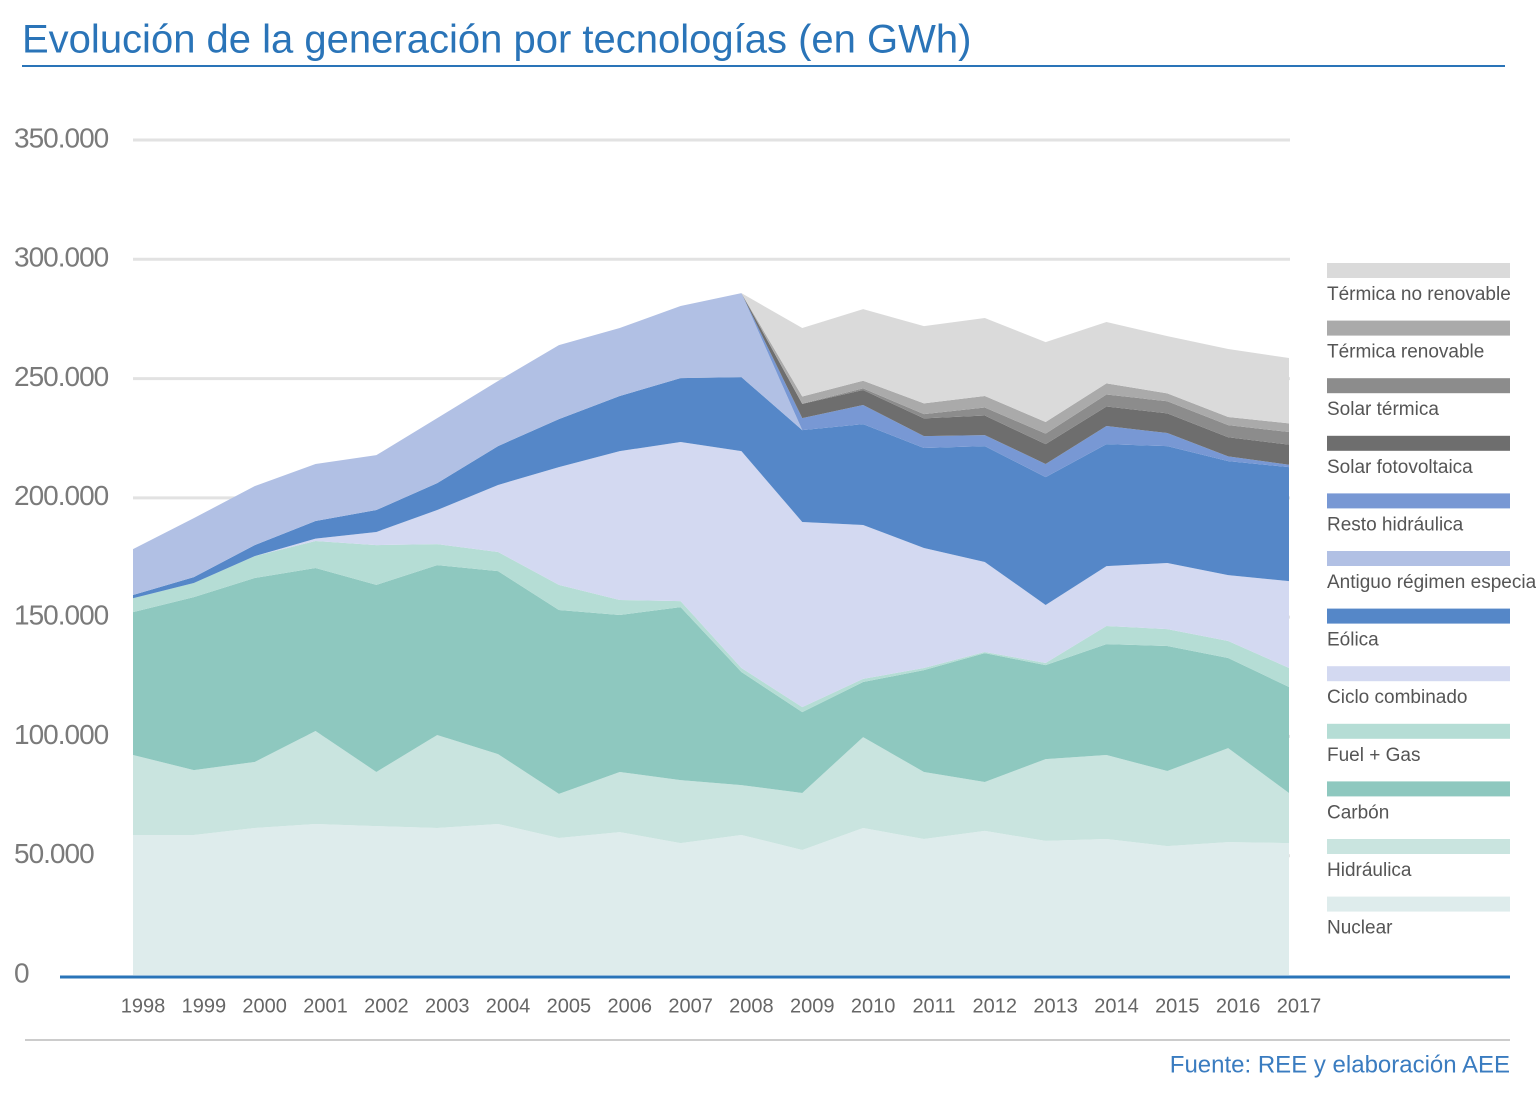 The width and height of the screenshot is (1536, 1093). Describe the element at coordinates (1238, 1006) in the screenshot. I see `x-tick-label: 2016` at that location.